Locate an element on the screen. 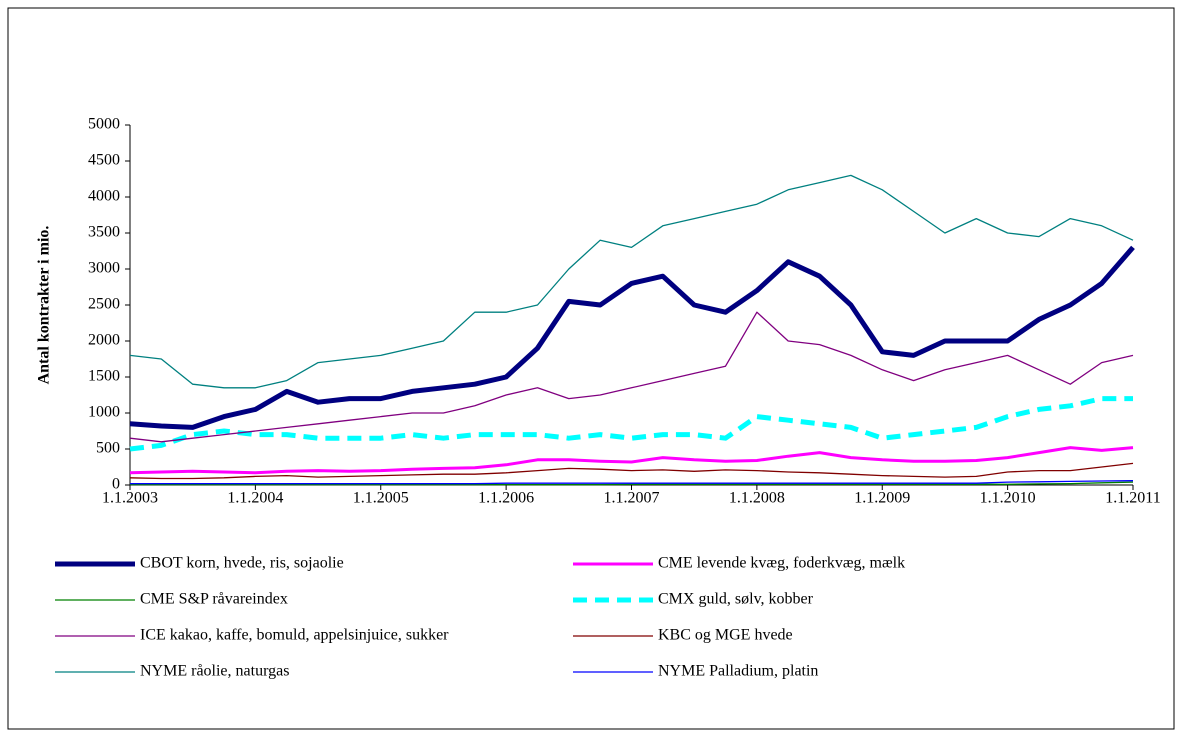 This screenshot has width=1182, height=742. x-tick-label: 1.1.2006 is located at coordinates (506, 498).